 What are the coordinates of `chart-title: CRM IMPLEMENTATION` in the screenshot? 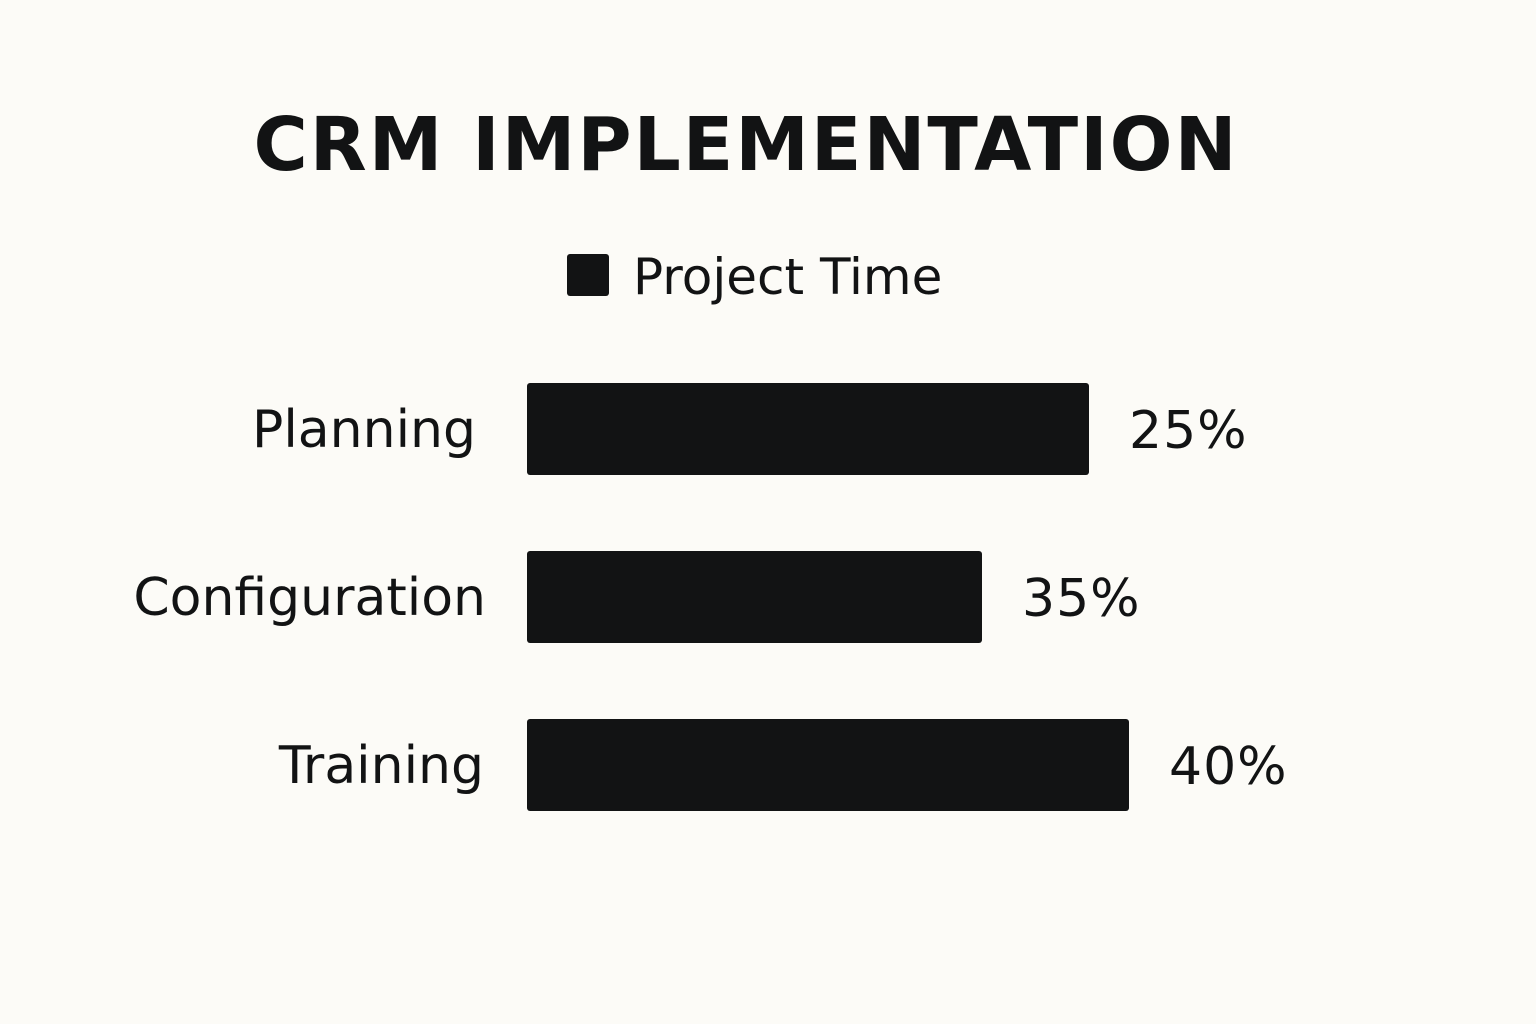 It's located at (745, 145).